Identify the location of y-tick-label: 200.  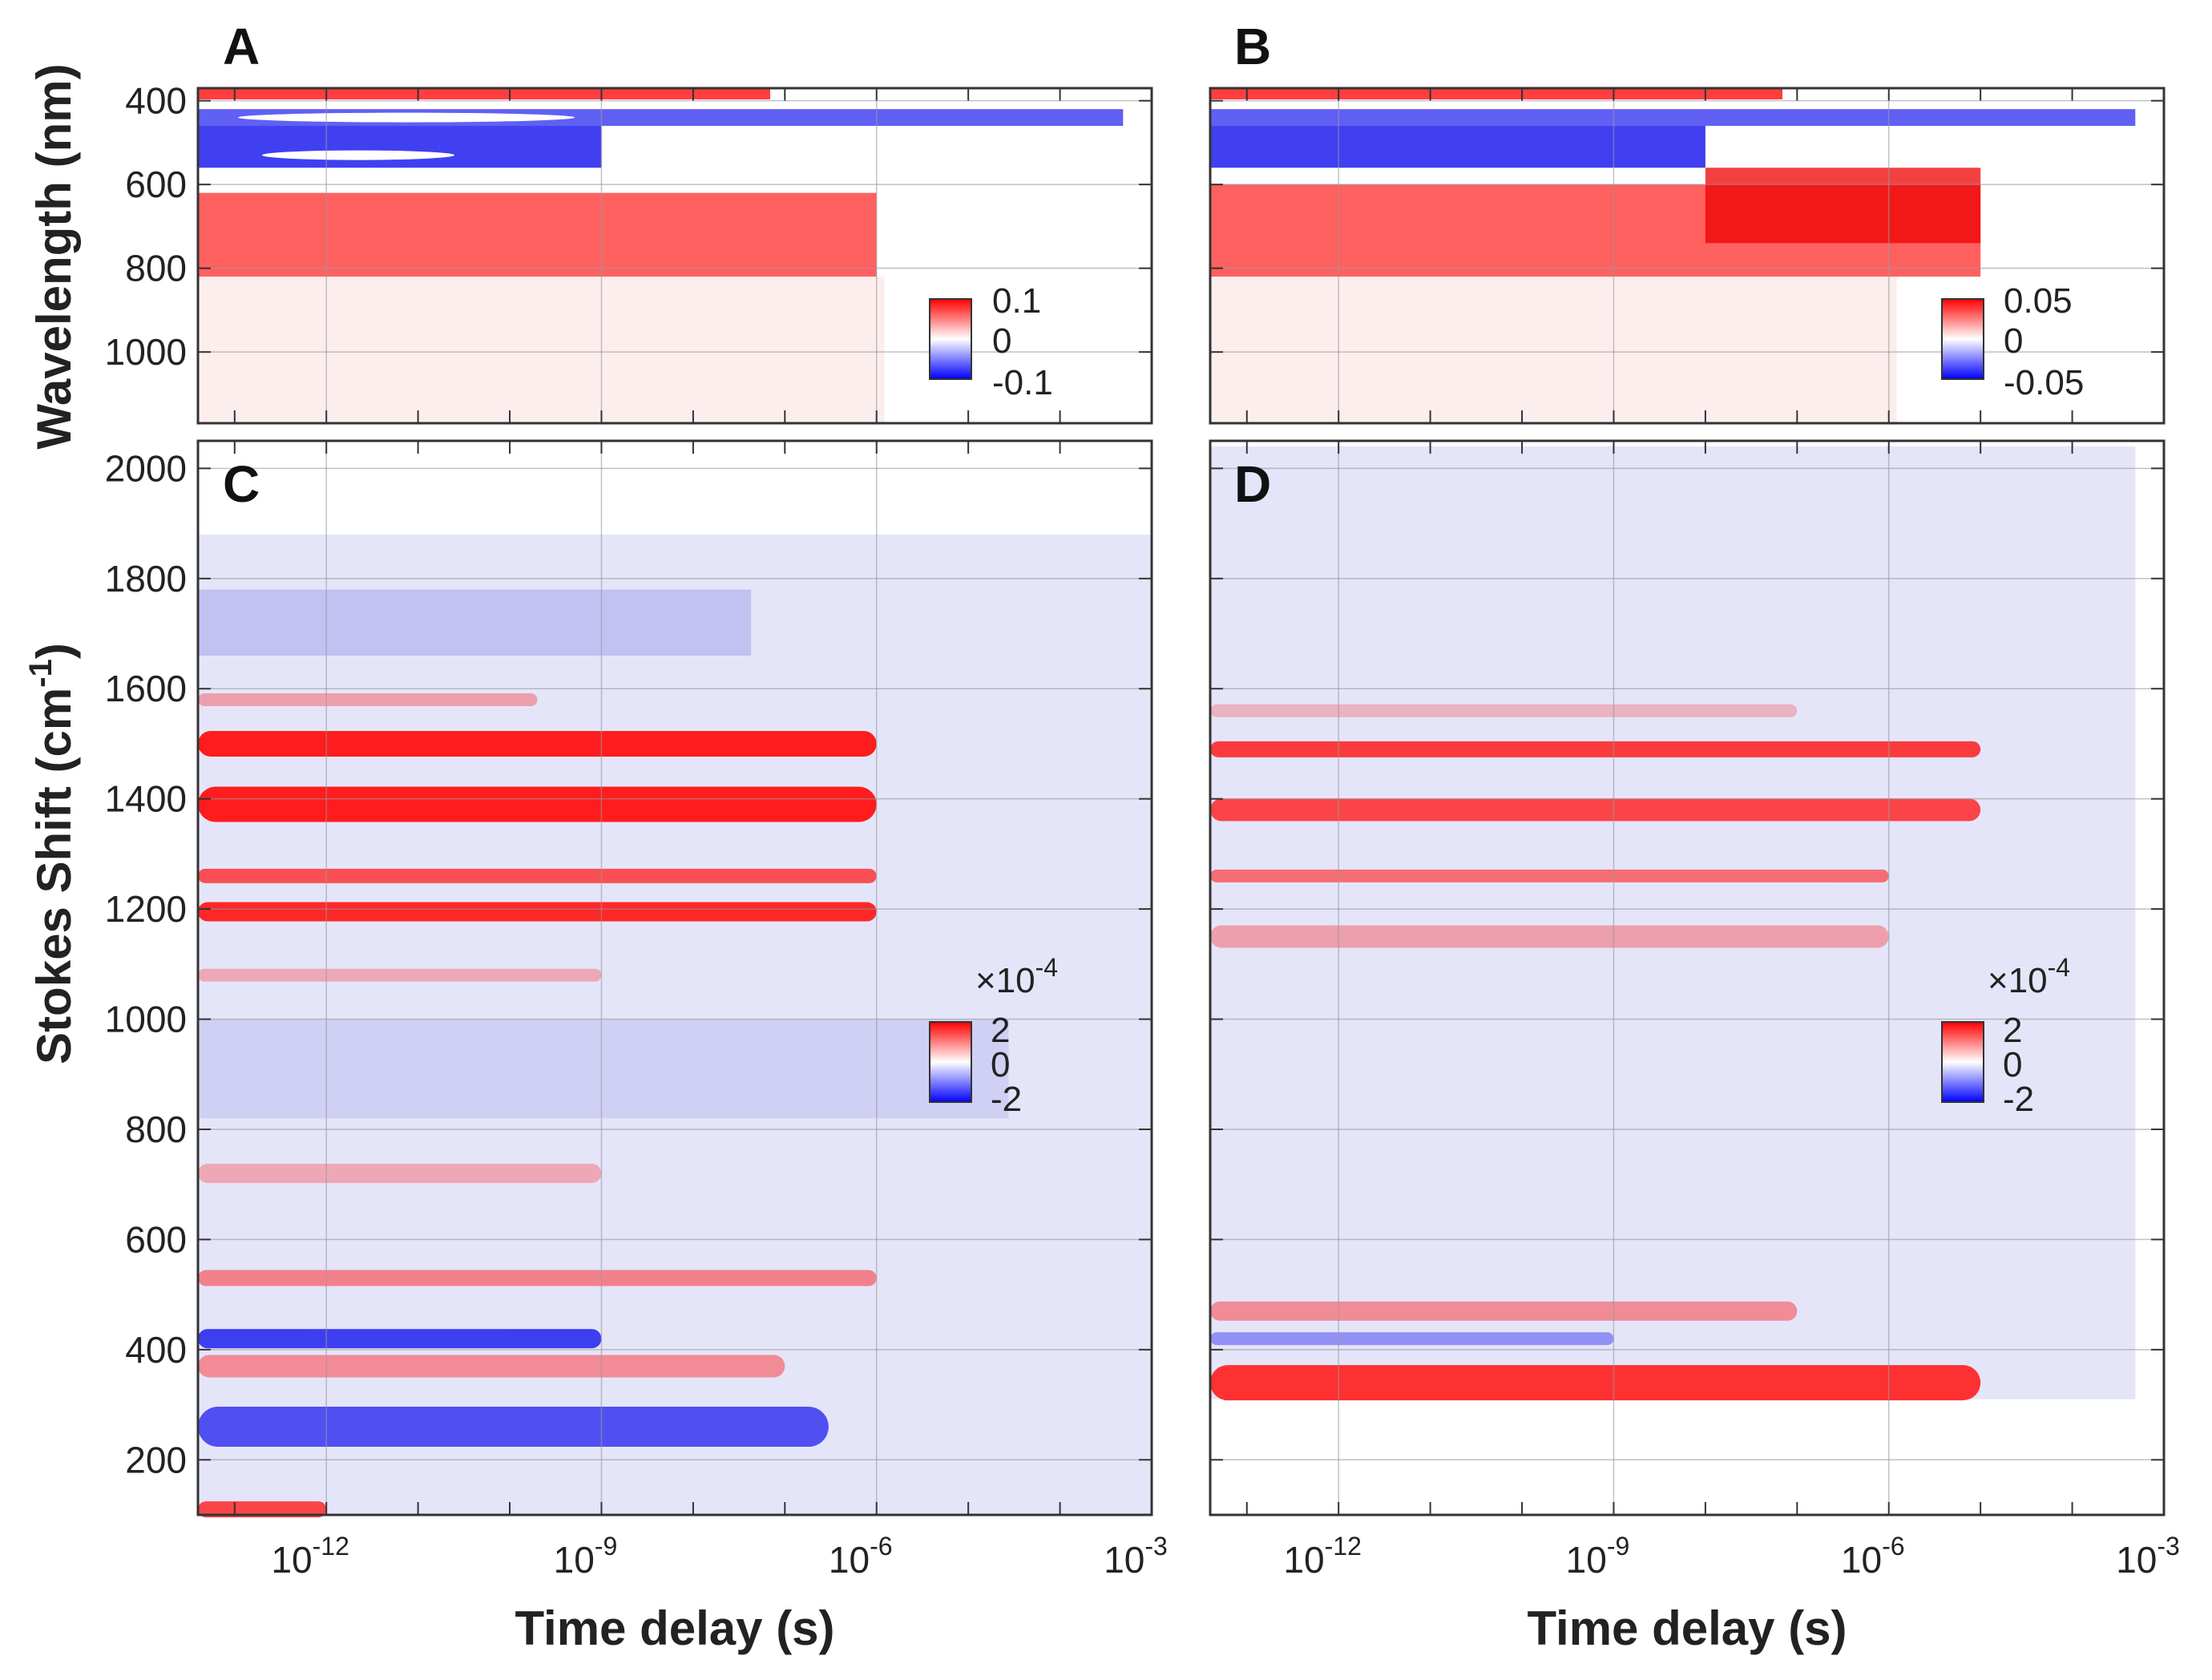
(156, 1459).